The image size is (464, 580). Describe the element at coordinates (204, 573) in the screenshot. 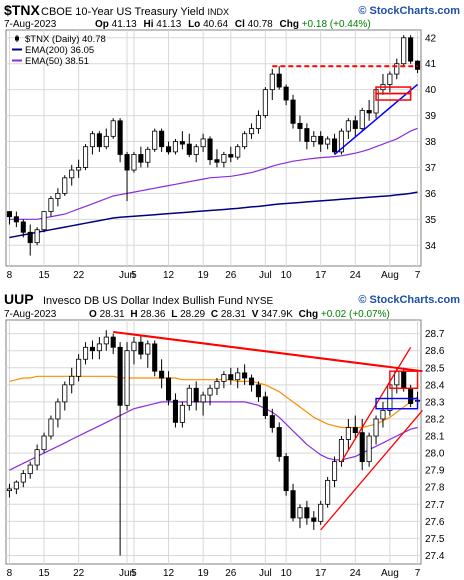

I see `uup-x-tick-6: 19` at that location.